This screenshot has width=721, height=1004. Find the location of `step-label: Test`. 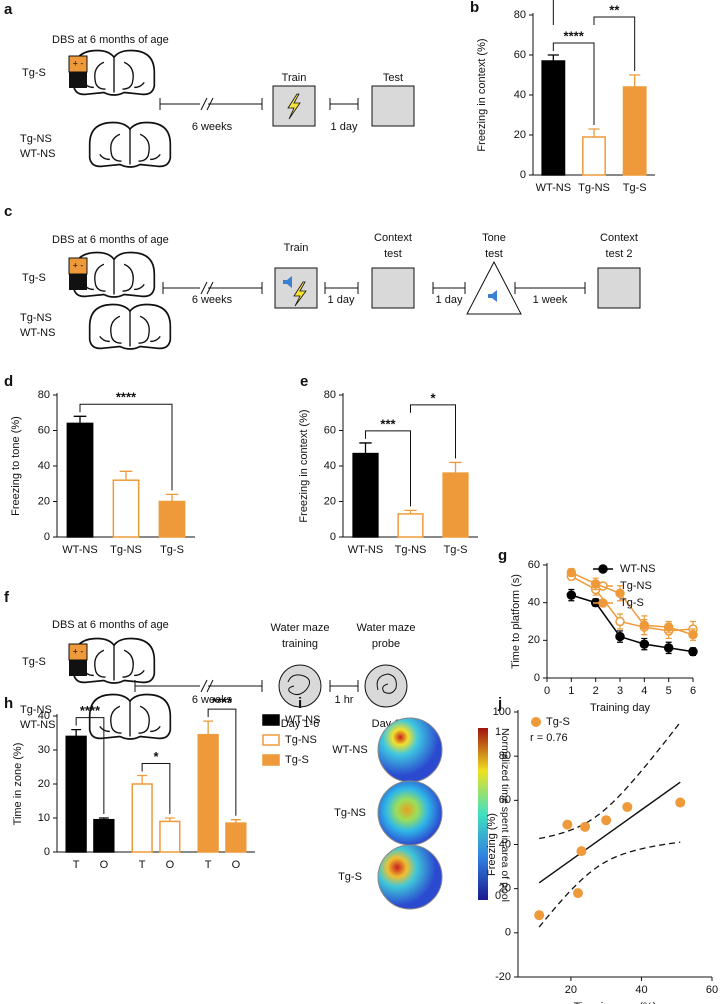

step-label: Test is located at coordinates (393, 78).